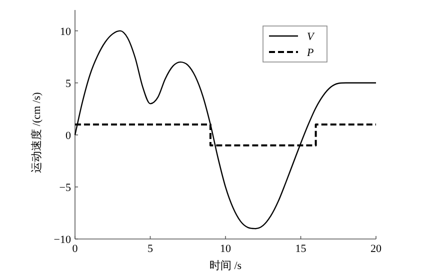 The width and height of the screenshot is (433, 277). Describe the element at coordinates (151, 249) in the screenshot. I see `x-tick-label: 5` at that location.